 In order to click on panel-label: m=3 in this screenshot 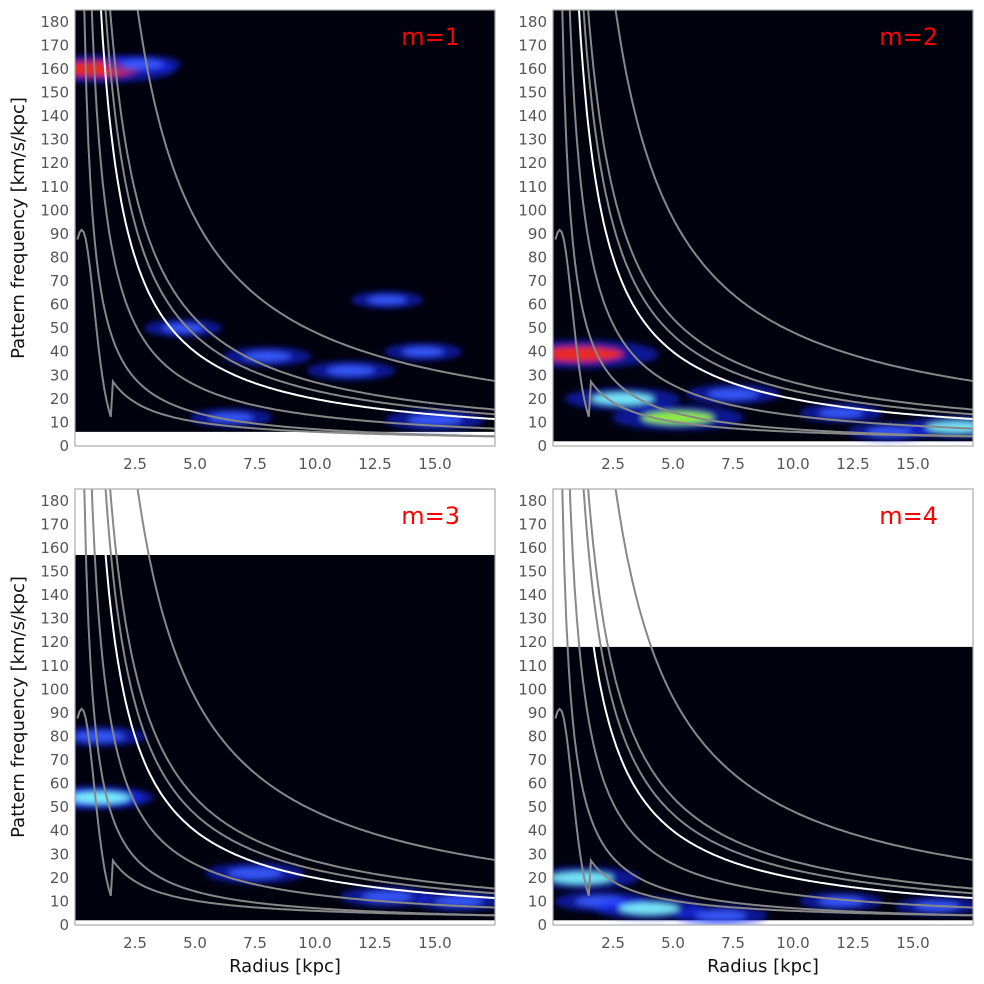, I will do `click(430, 516)`.